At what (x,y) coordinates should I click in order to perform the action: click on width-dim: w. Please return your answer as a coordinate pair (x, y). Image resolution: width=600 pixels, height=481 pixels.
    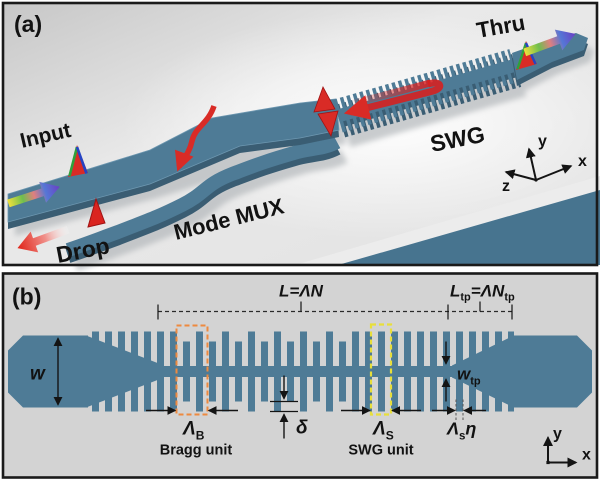
    Looking at the image, I should click on (46, 371).